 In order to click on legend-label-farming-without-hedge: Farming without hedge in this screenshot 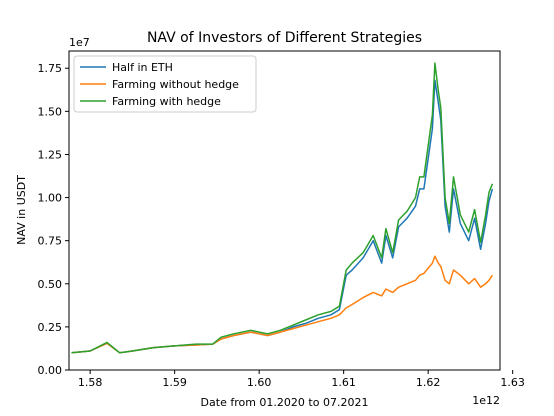, I will do `click(175, 84)`.